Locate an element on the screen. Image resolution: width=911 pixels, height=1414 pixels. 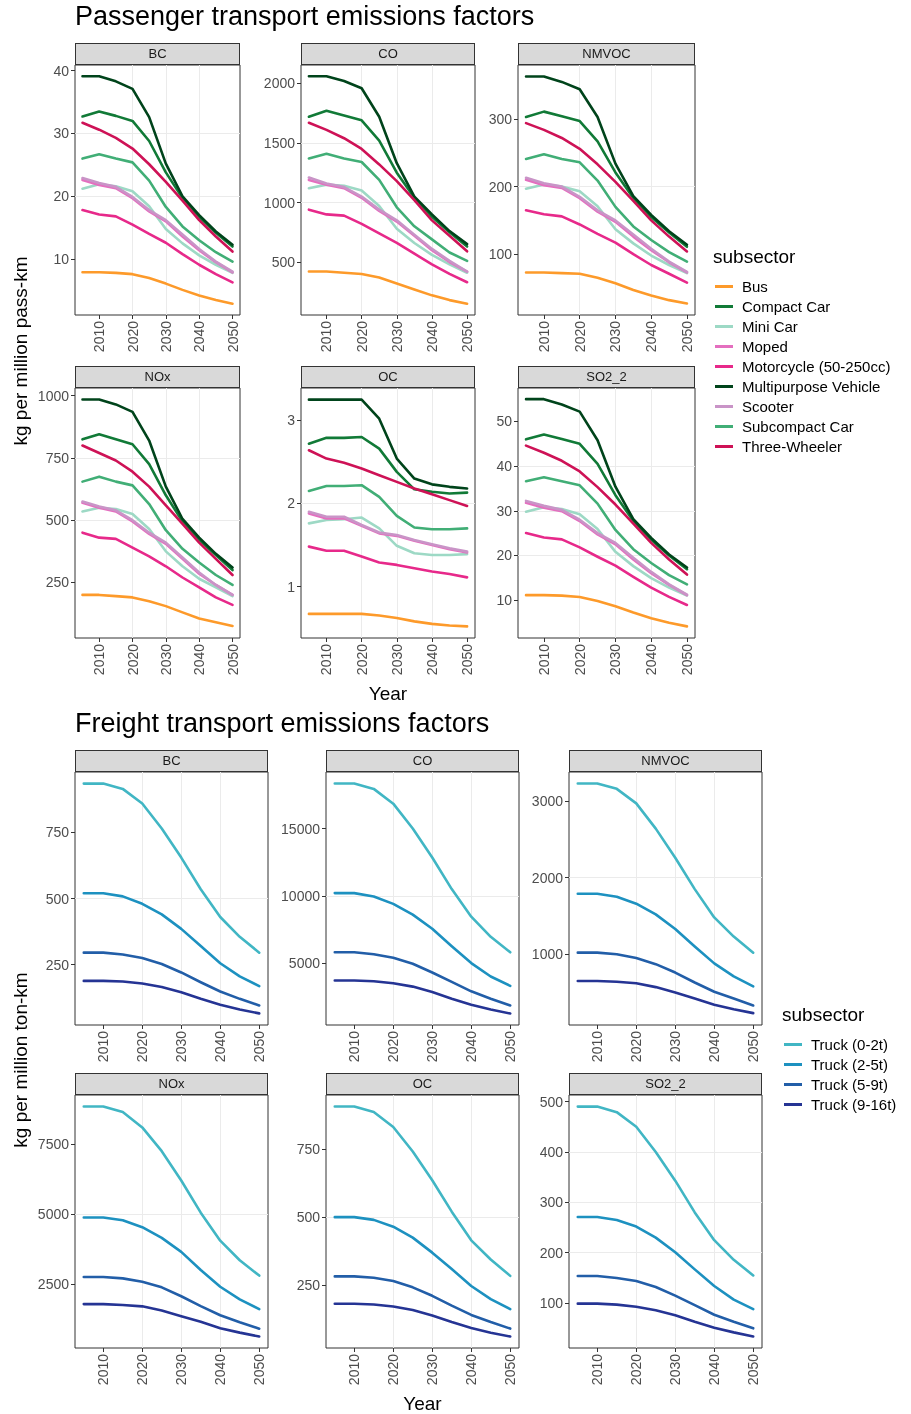
legend-label: Moped is located at coordinates (765, 346).